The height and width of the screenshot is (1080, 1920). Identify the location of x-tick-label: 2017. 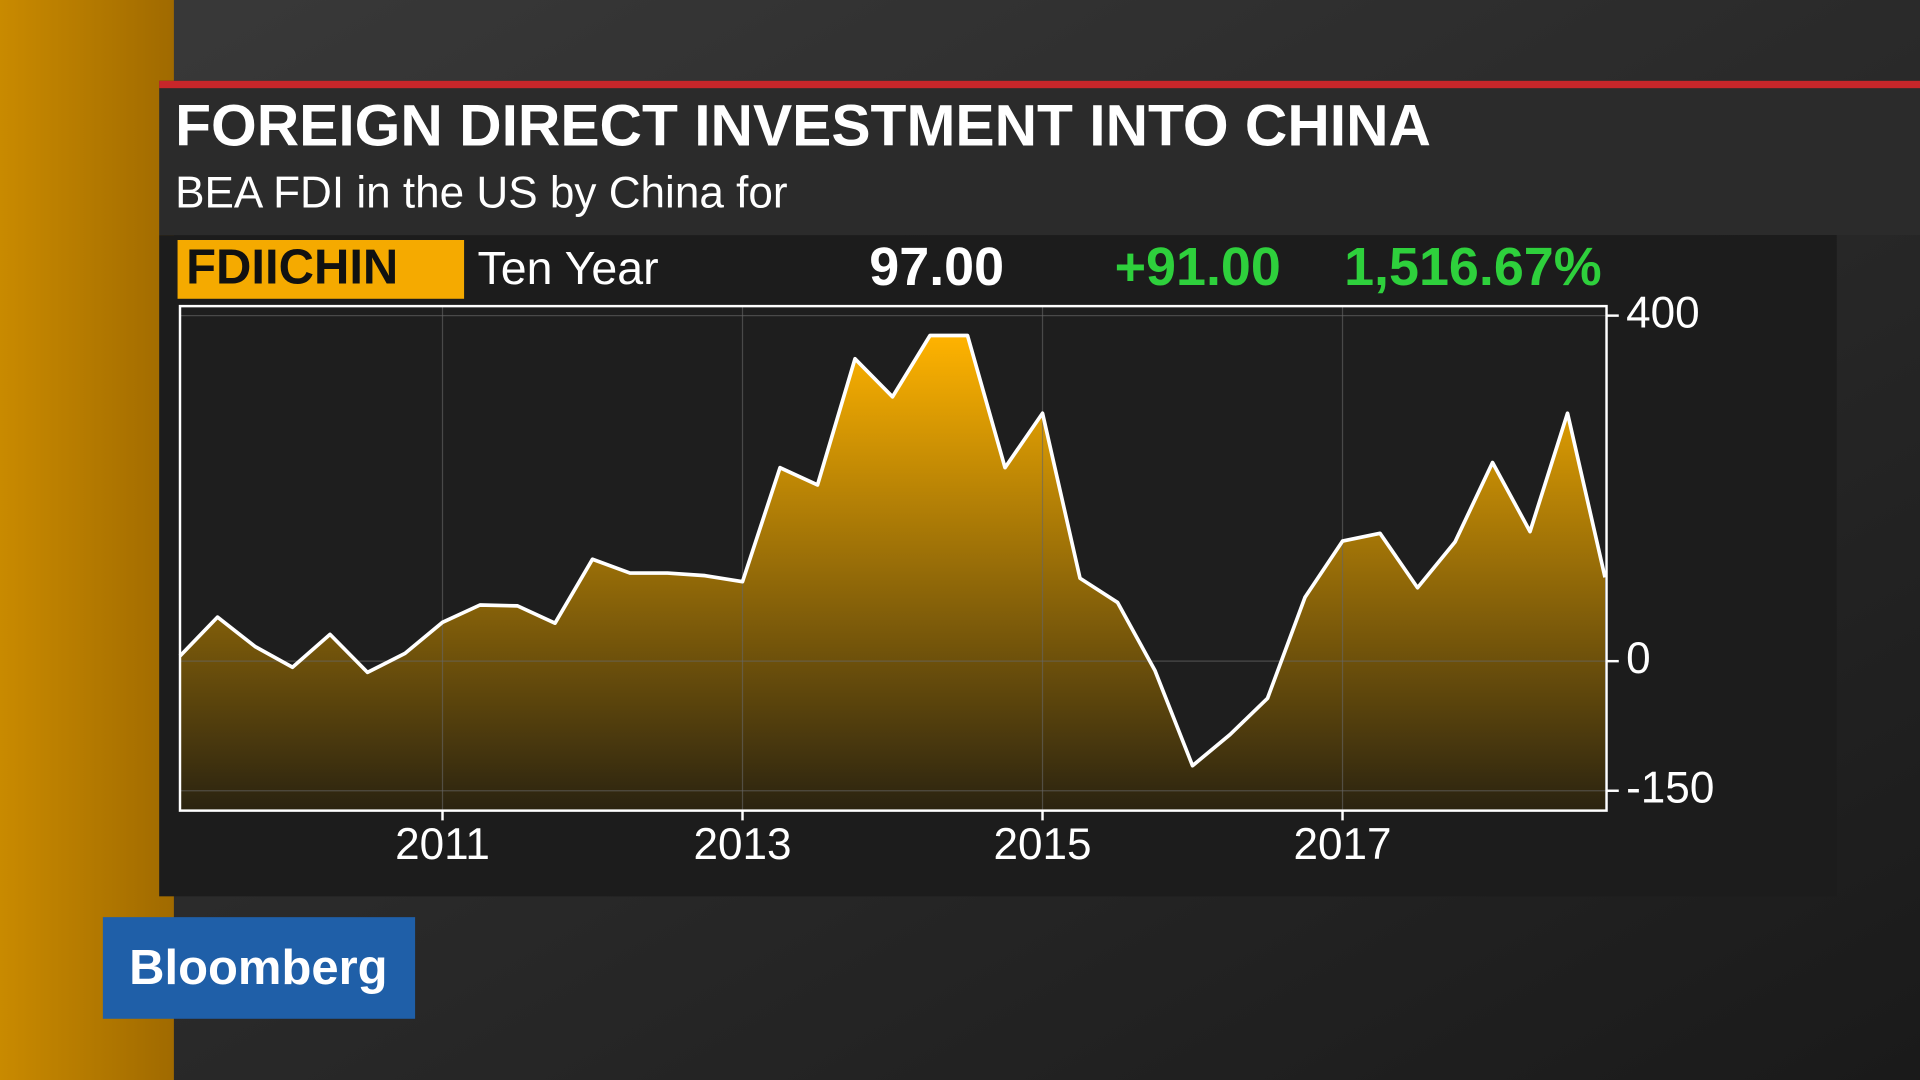
(1342, 844).